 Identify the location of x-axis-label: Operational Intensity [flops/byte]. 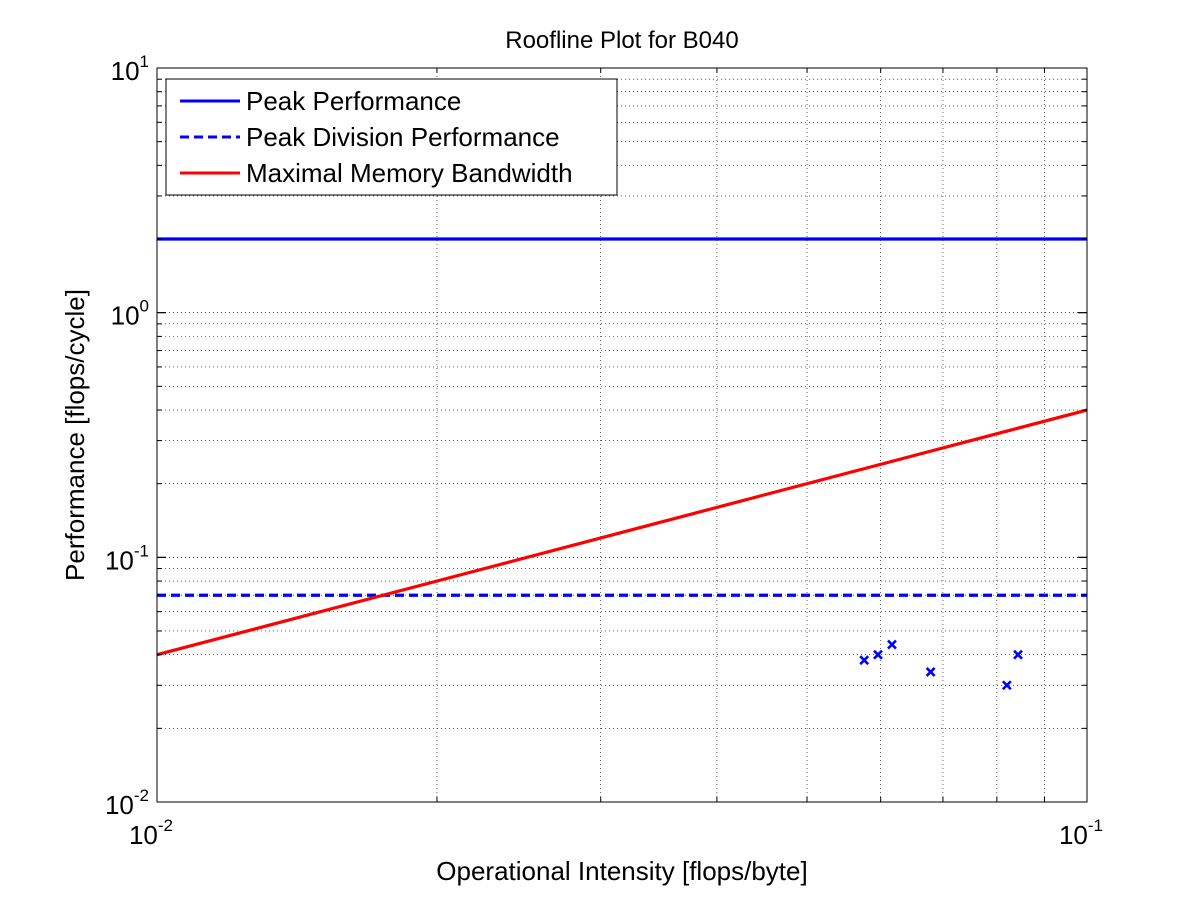
(621, 871).